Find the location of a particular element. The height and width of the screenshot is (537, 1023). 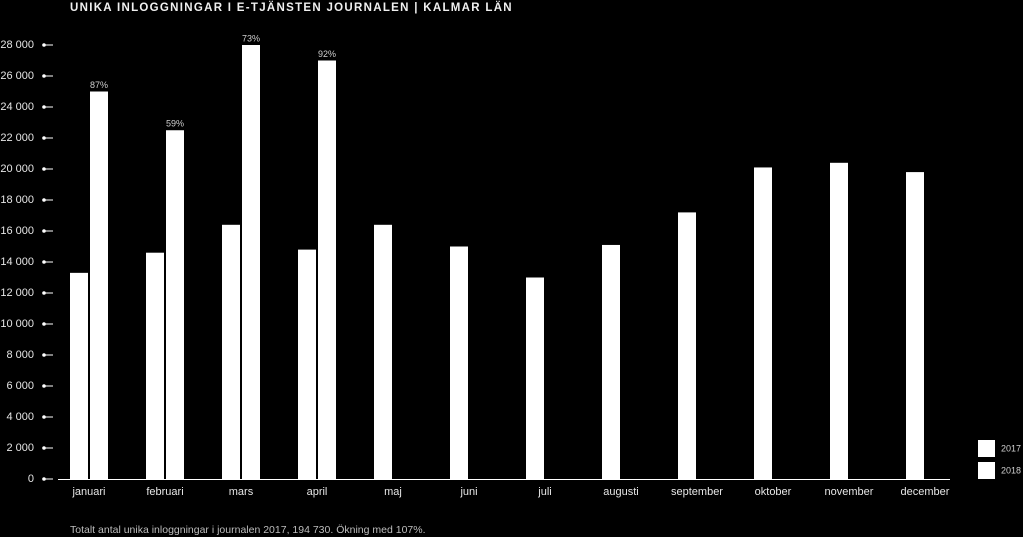

annotation: 87% is located at coordinates (99, 85).